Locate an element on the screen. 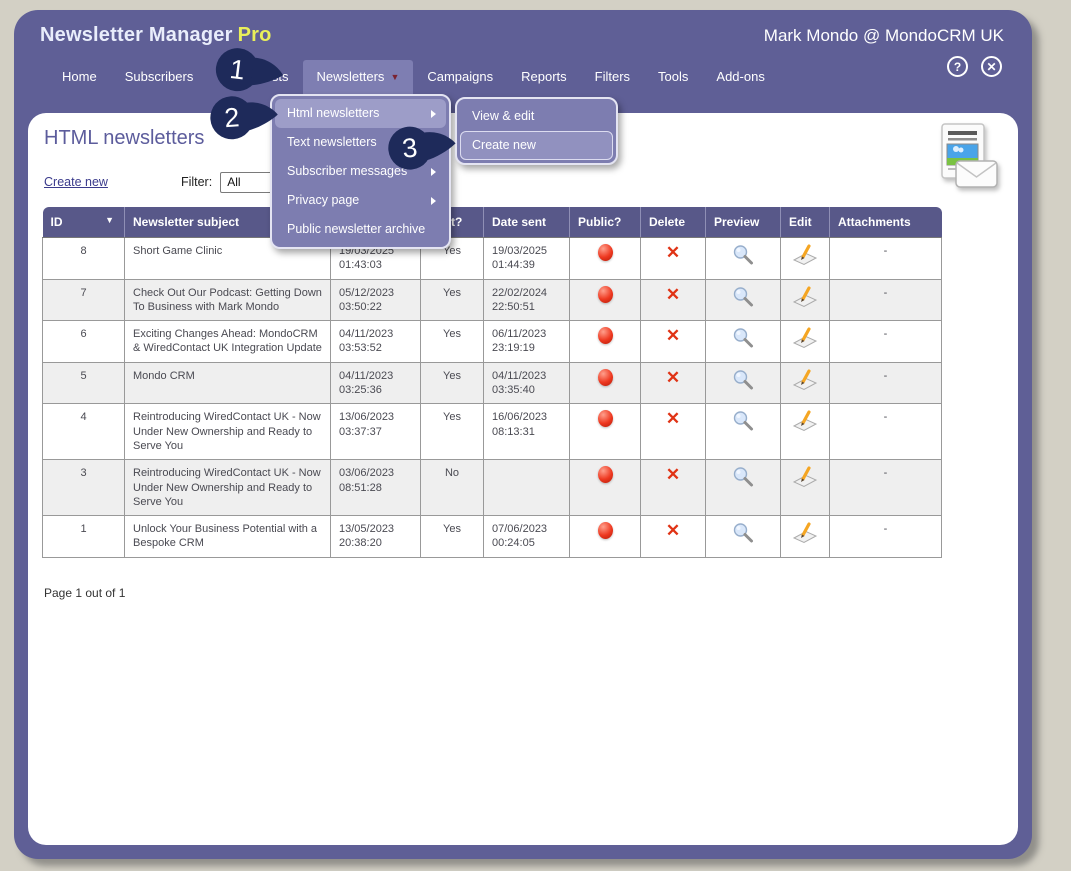 Image resolution: width=1071 pixels, height=871 pixels. menu-item: Public newsletter archive is located at coordinates (360, 229).